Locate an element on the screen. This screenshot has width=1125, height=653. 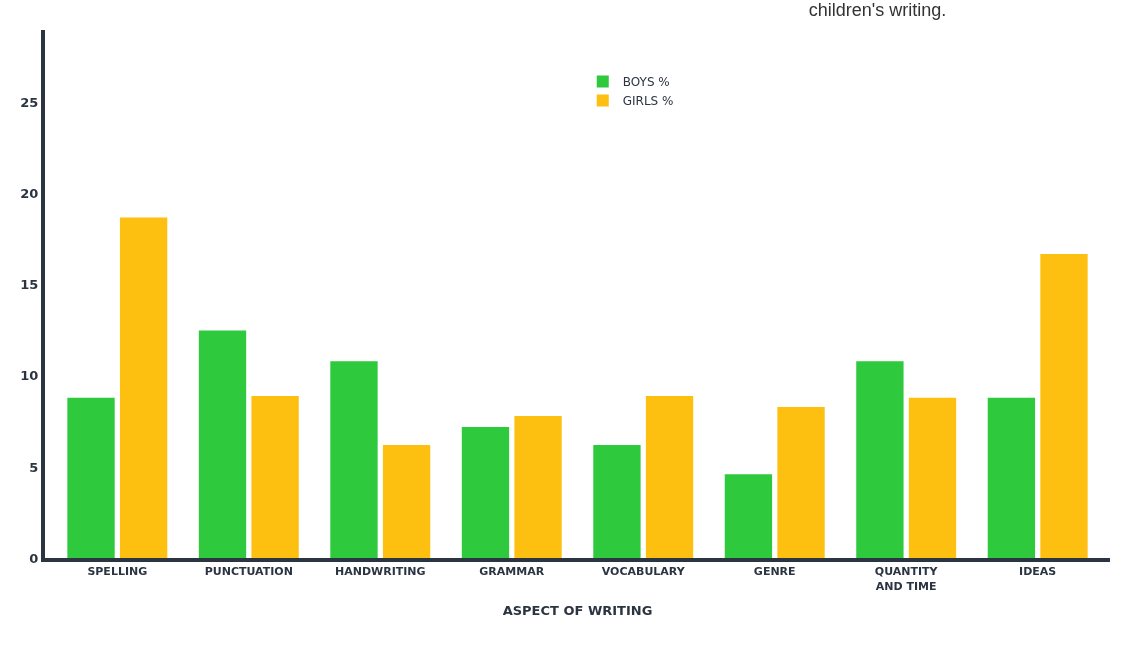
x-tick-label: SPELLING is located at coordinates (117, 572).